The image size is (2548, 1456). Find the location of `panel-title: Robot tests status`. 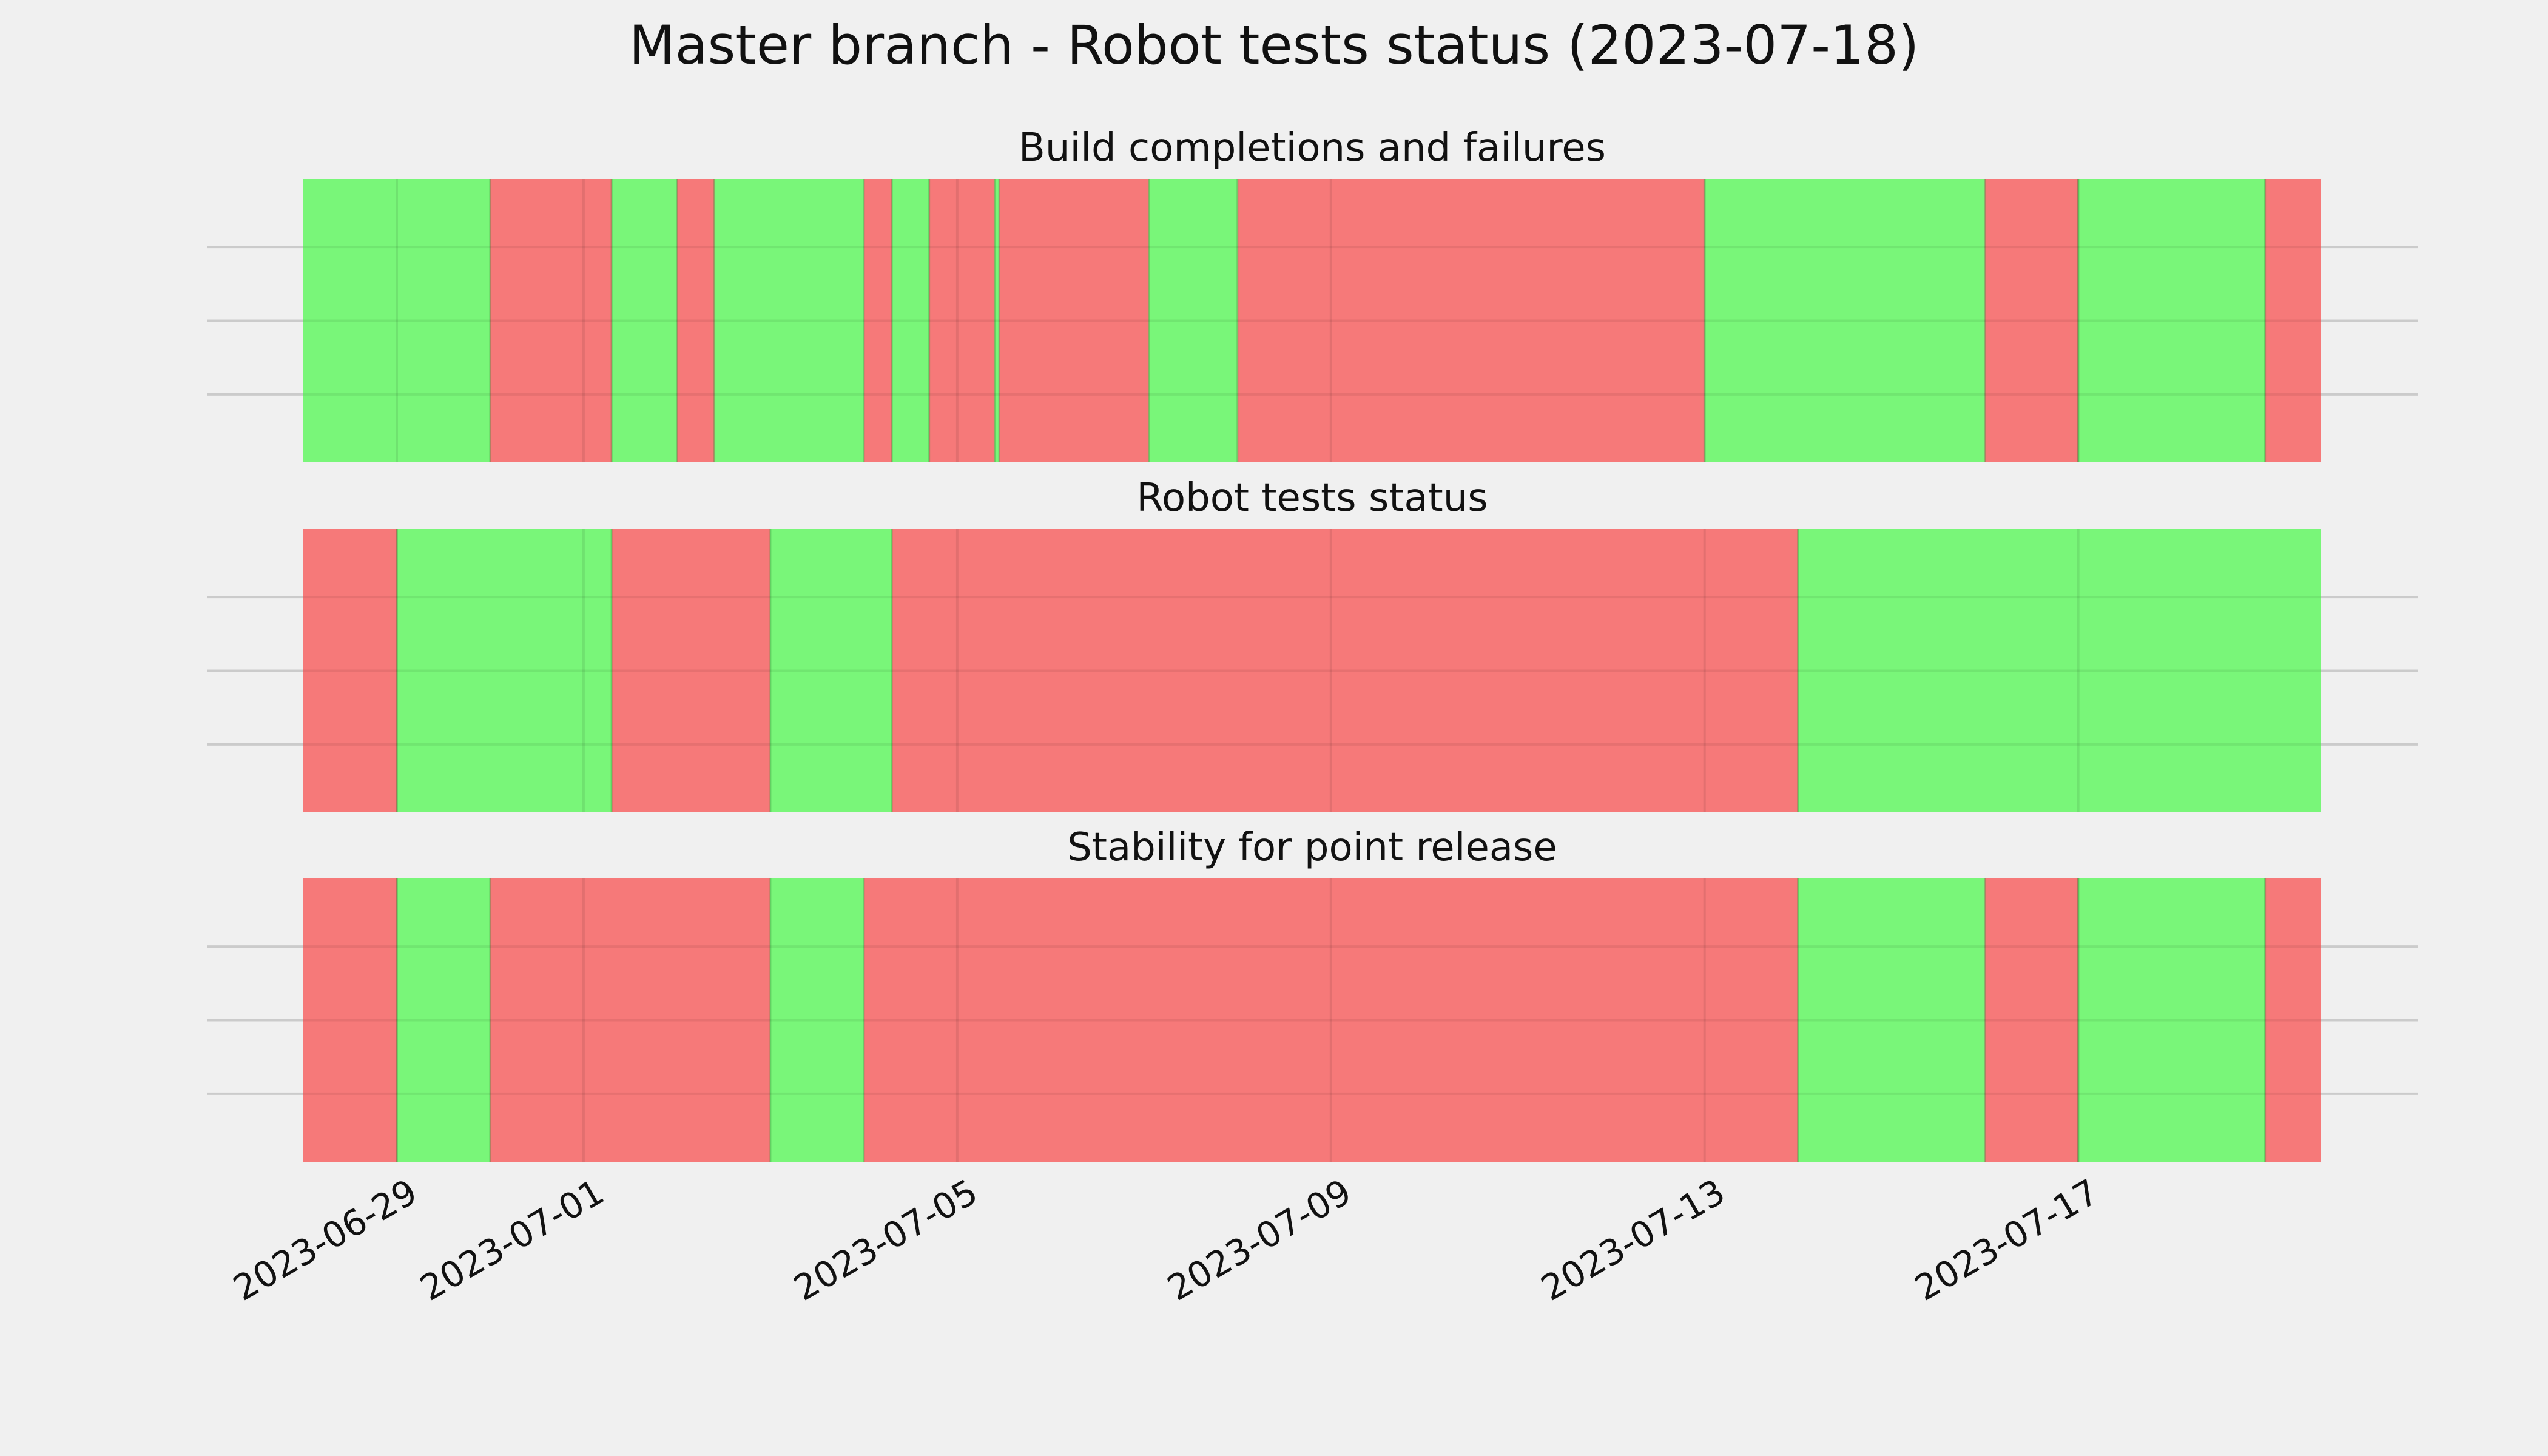

panel-title: Robot tests status is located at coordinates (1312, 498).